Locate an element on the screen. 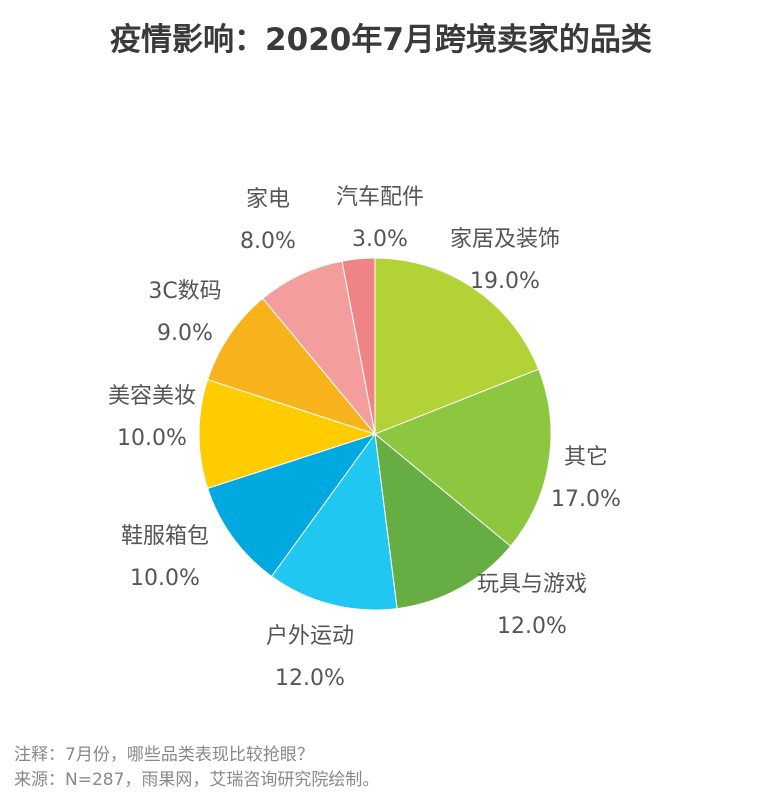 This screenshot has width=762, height=794. category-label: 其它 is located at coordinates (586, 457).